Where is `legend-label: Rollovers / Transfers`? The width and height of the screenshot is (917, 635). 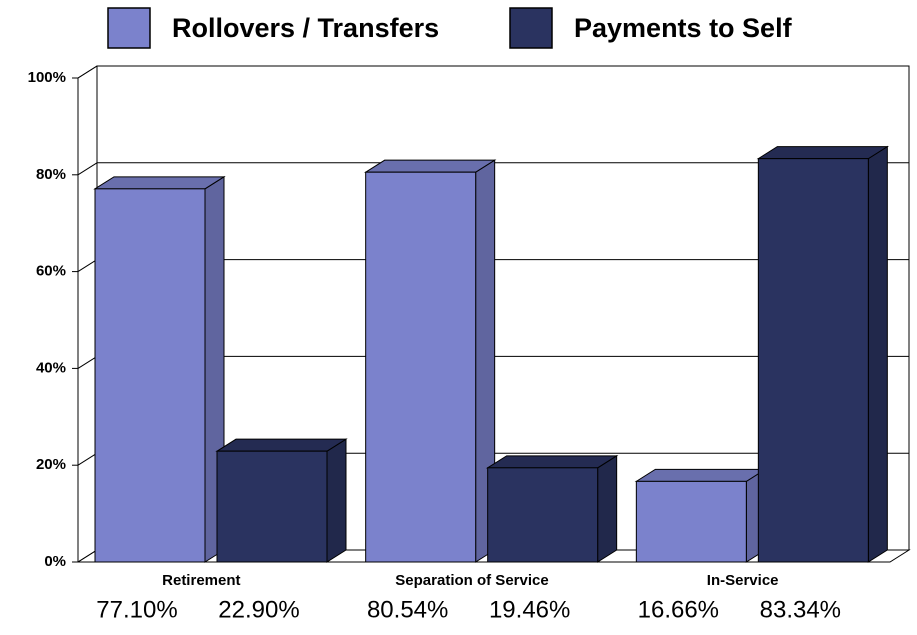
legend-label: Rollovers / Transfers is located at coordinates (305, 28).